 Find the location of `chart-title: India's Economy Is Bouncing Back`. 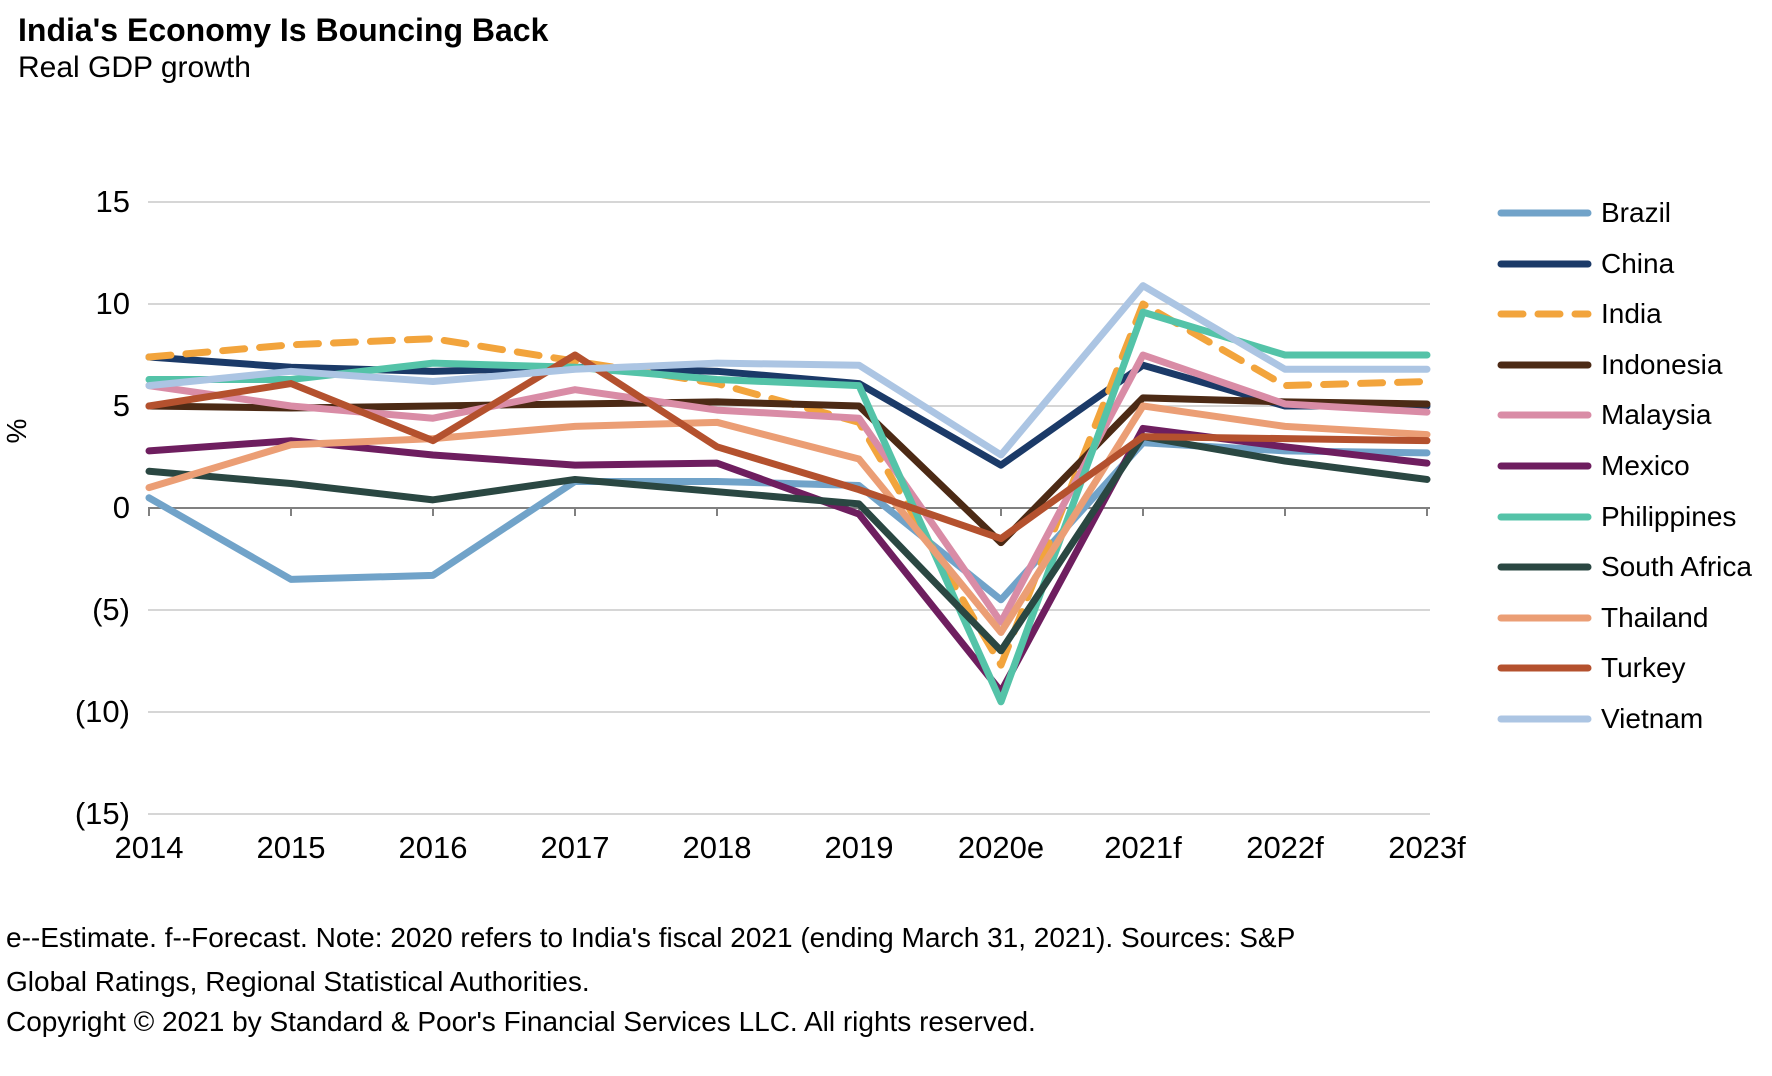

chart-title: India's Economy Is Bouncing Back is located at coordinates (283, 30).